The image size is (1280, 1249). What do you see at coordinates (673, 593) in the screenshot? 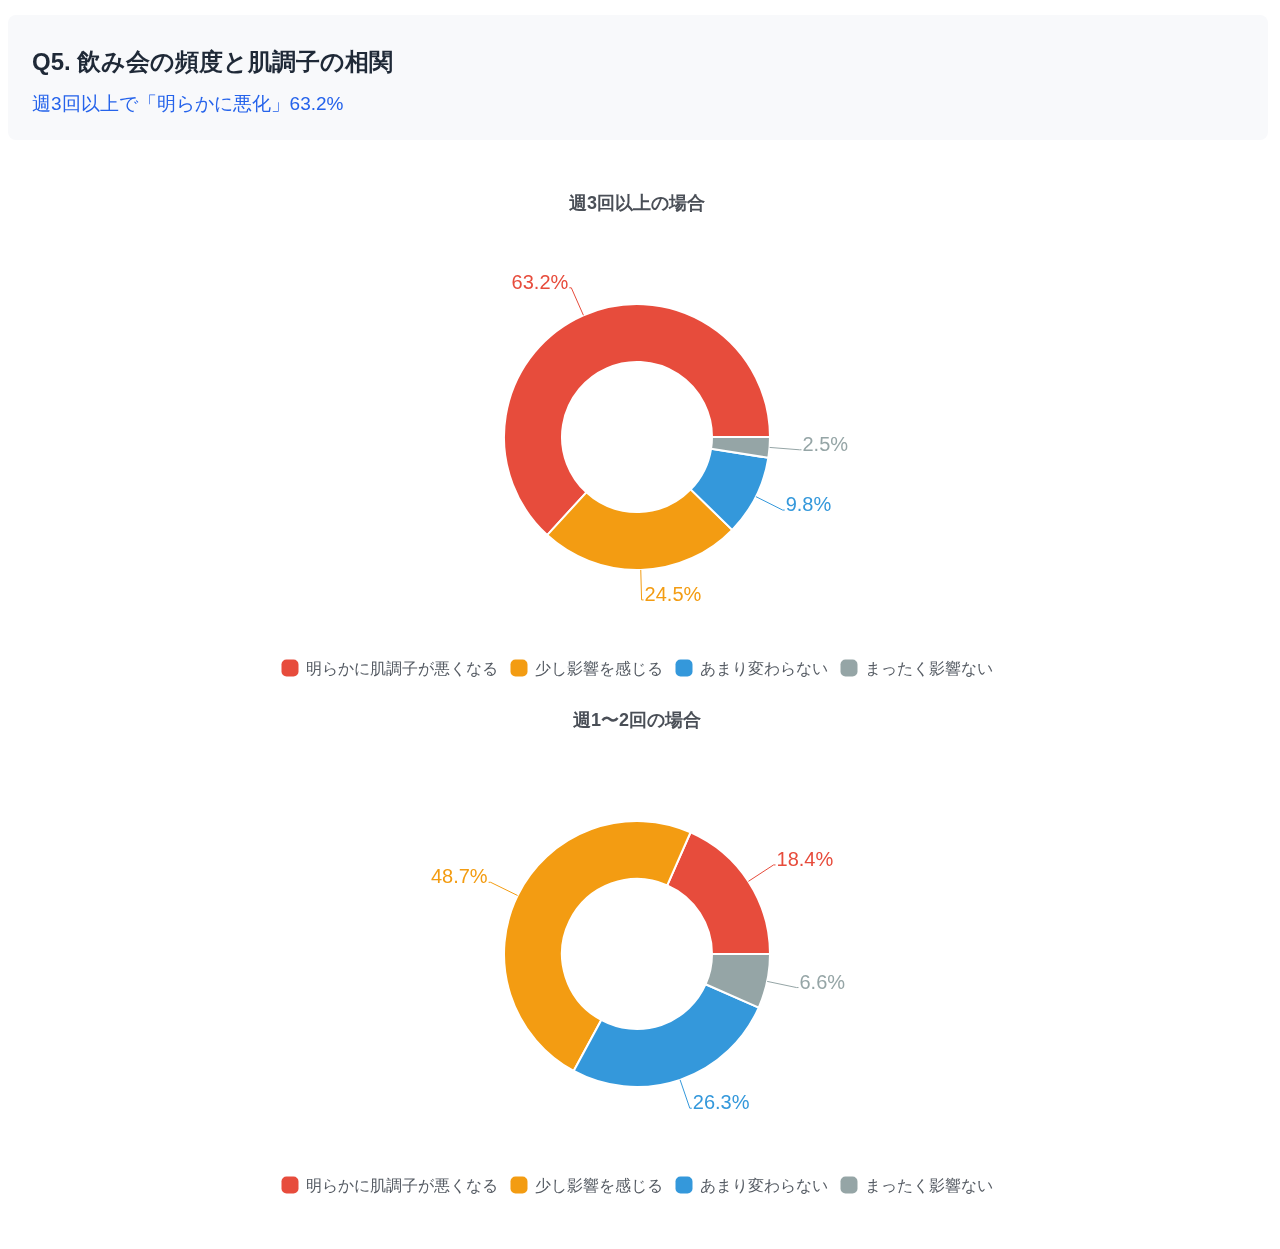
I see `data-label: 24.5%` at bounding box center [673, 593].